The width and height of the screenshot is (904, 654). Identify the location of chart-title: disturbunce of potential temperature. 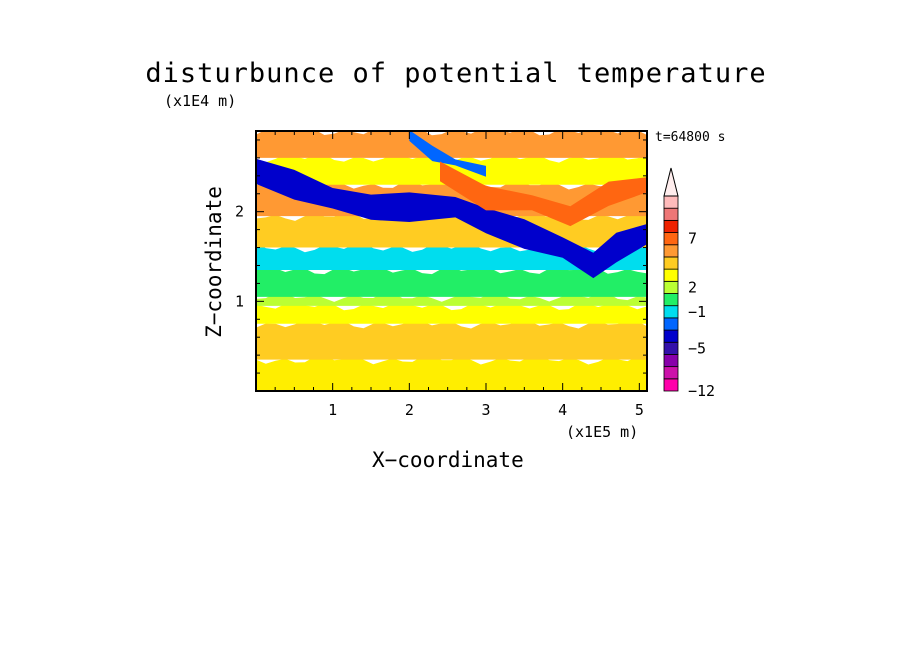
(456, 73).